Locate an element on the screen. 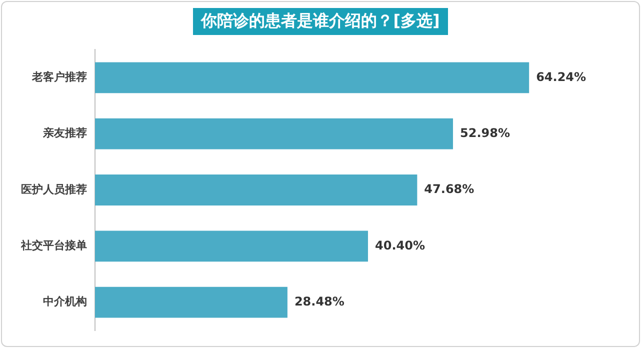 The height and width of the screenshot is (348, 641). data-label: 28.48% is located at coordinates (319, 301).